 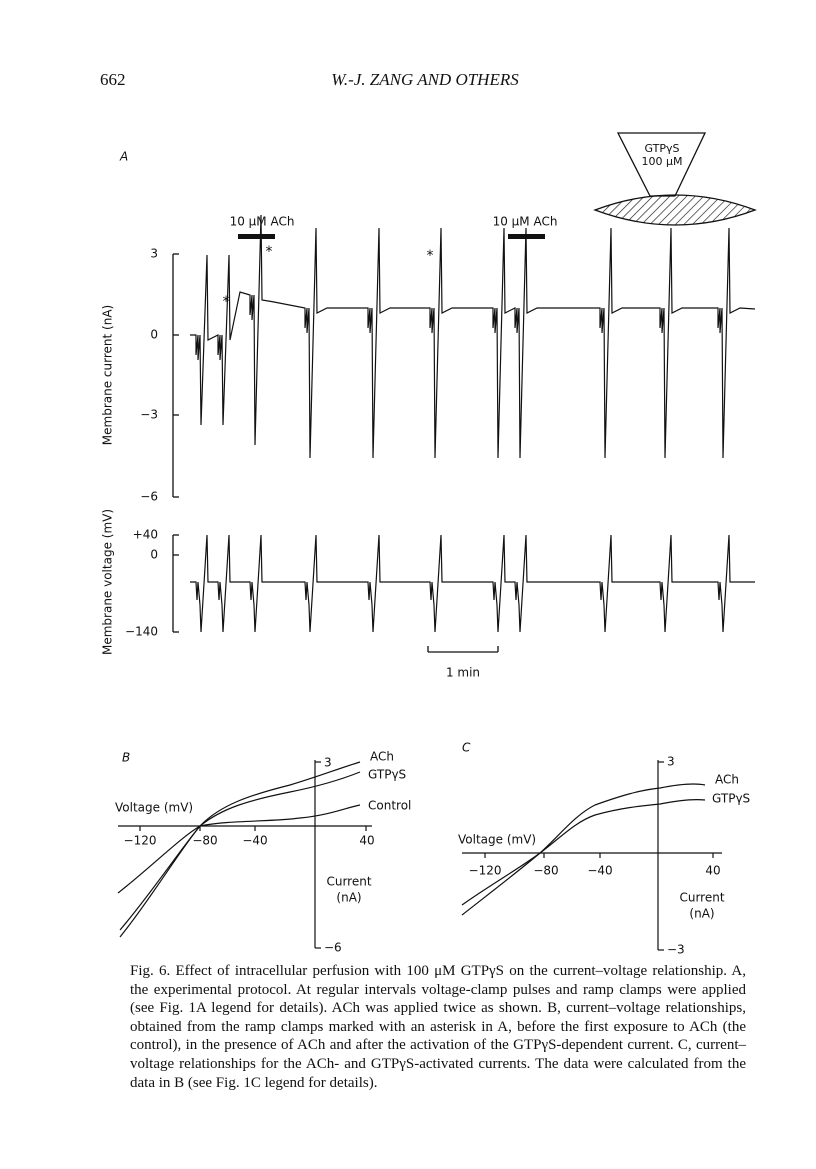 I want to click on scale-bar, so click(x=463, y=649).